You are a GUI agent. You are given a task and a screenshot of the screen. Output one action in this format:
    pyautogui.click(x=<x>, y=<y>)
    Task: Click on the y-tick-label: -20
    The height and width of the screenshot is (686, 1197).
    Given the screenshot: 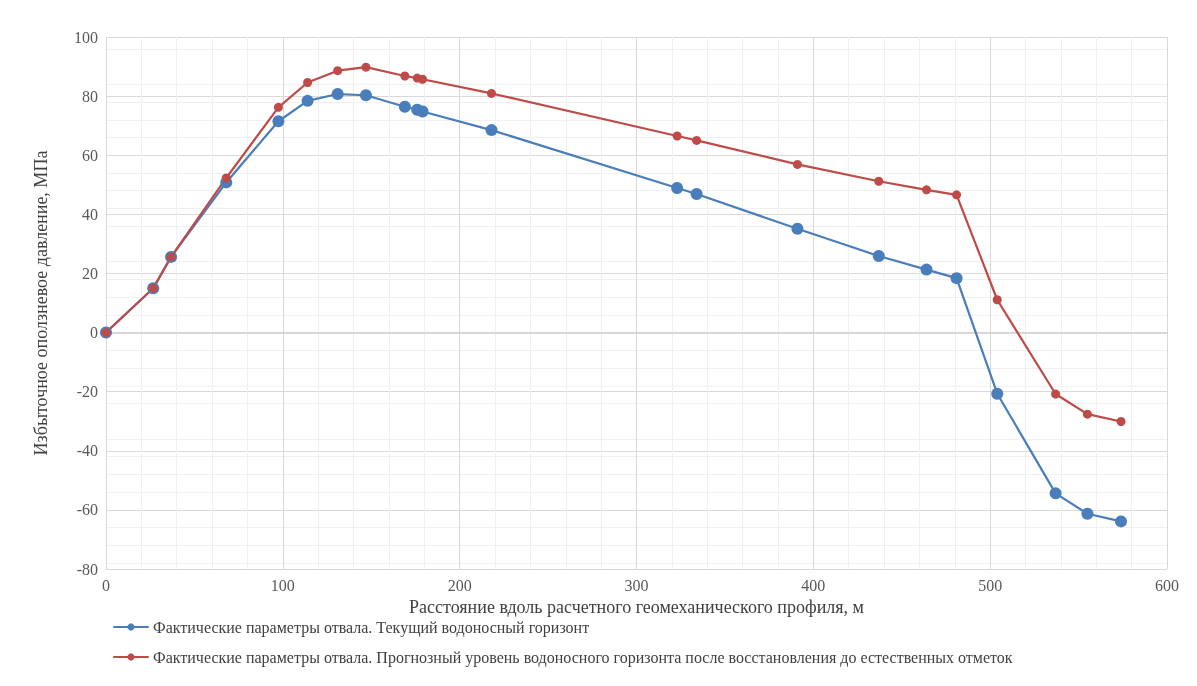 What is the action you would take?
    pyautogui.click(x=87, y=392)
    